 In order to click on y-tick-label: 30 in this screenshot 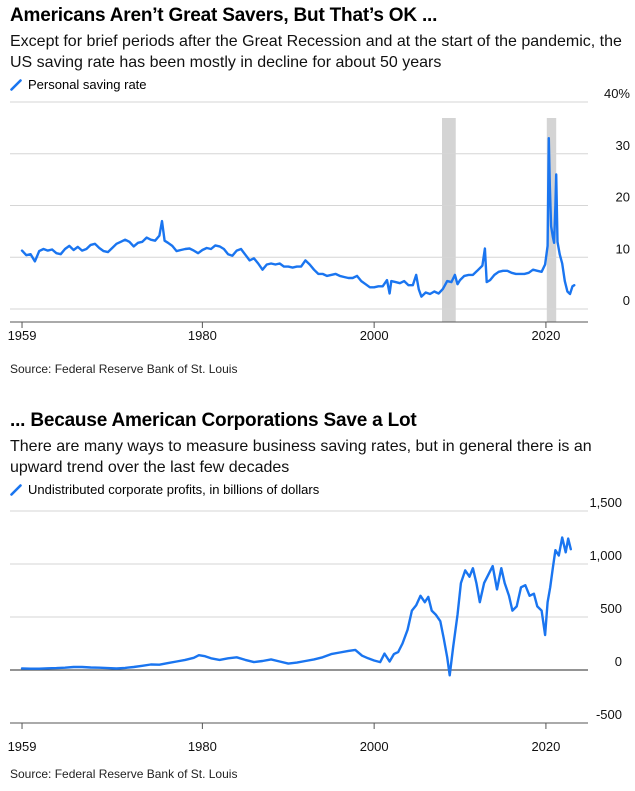, I will do `click(623, 145)`.